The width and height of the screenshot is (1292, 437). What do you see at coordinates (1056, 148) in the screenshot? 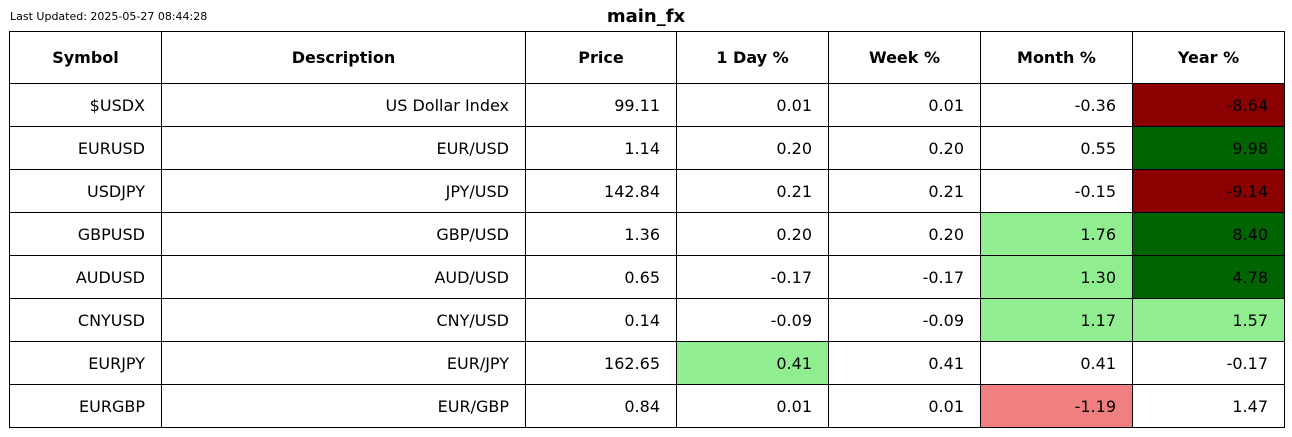
I see `table-cell: 0.55` at bounding box center [1056, 148].